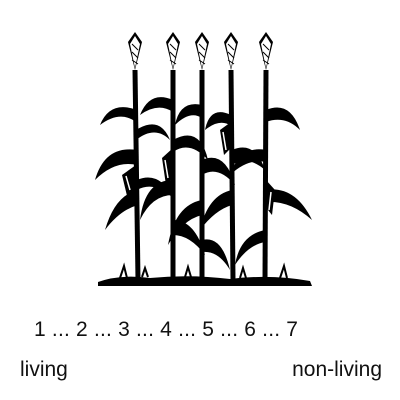 This screenshot has height=400, width=400. I want to click on living-label: living, so click(44, 370).